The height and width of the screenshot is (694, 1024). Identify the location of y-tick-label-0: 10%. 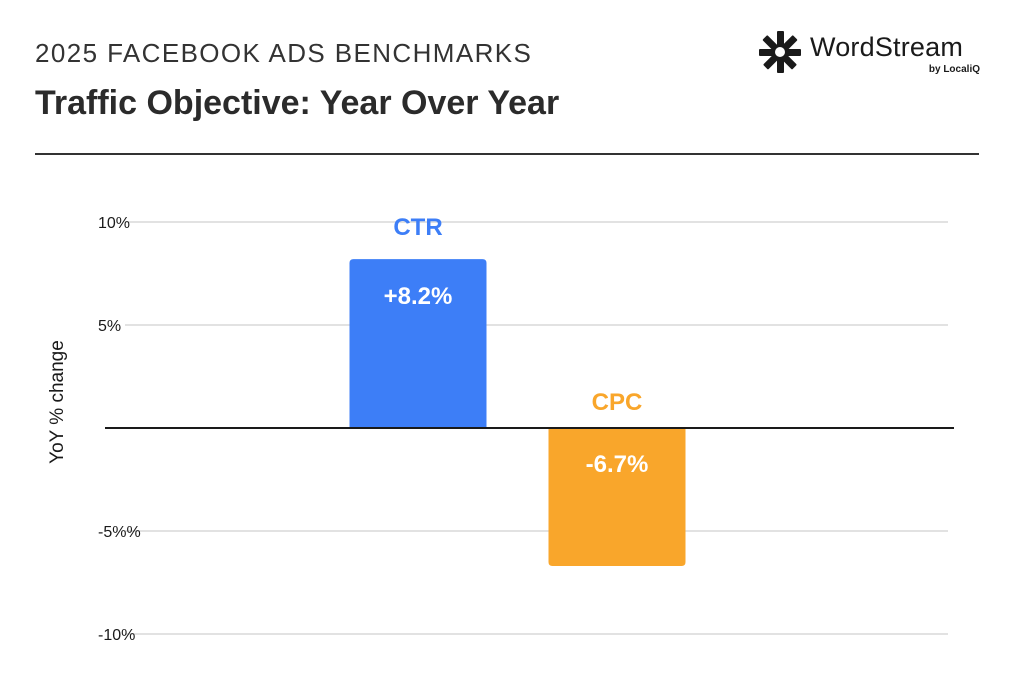
(114, 223).